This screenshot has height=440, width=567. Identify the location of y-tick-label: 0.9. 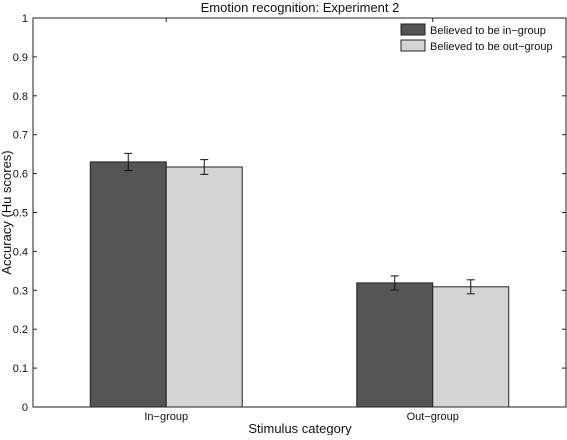
(20, 58).